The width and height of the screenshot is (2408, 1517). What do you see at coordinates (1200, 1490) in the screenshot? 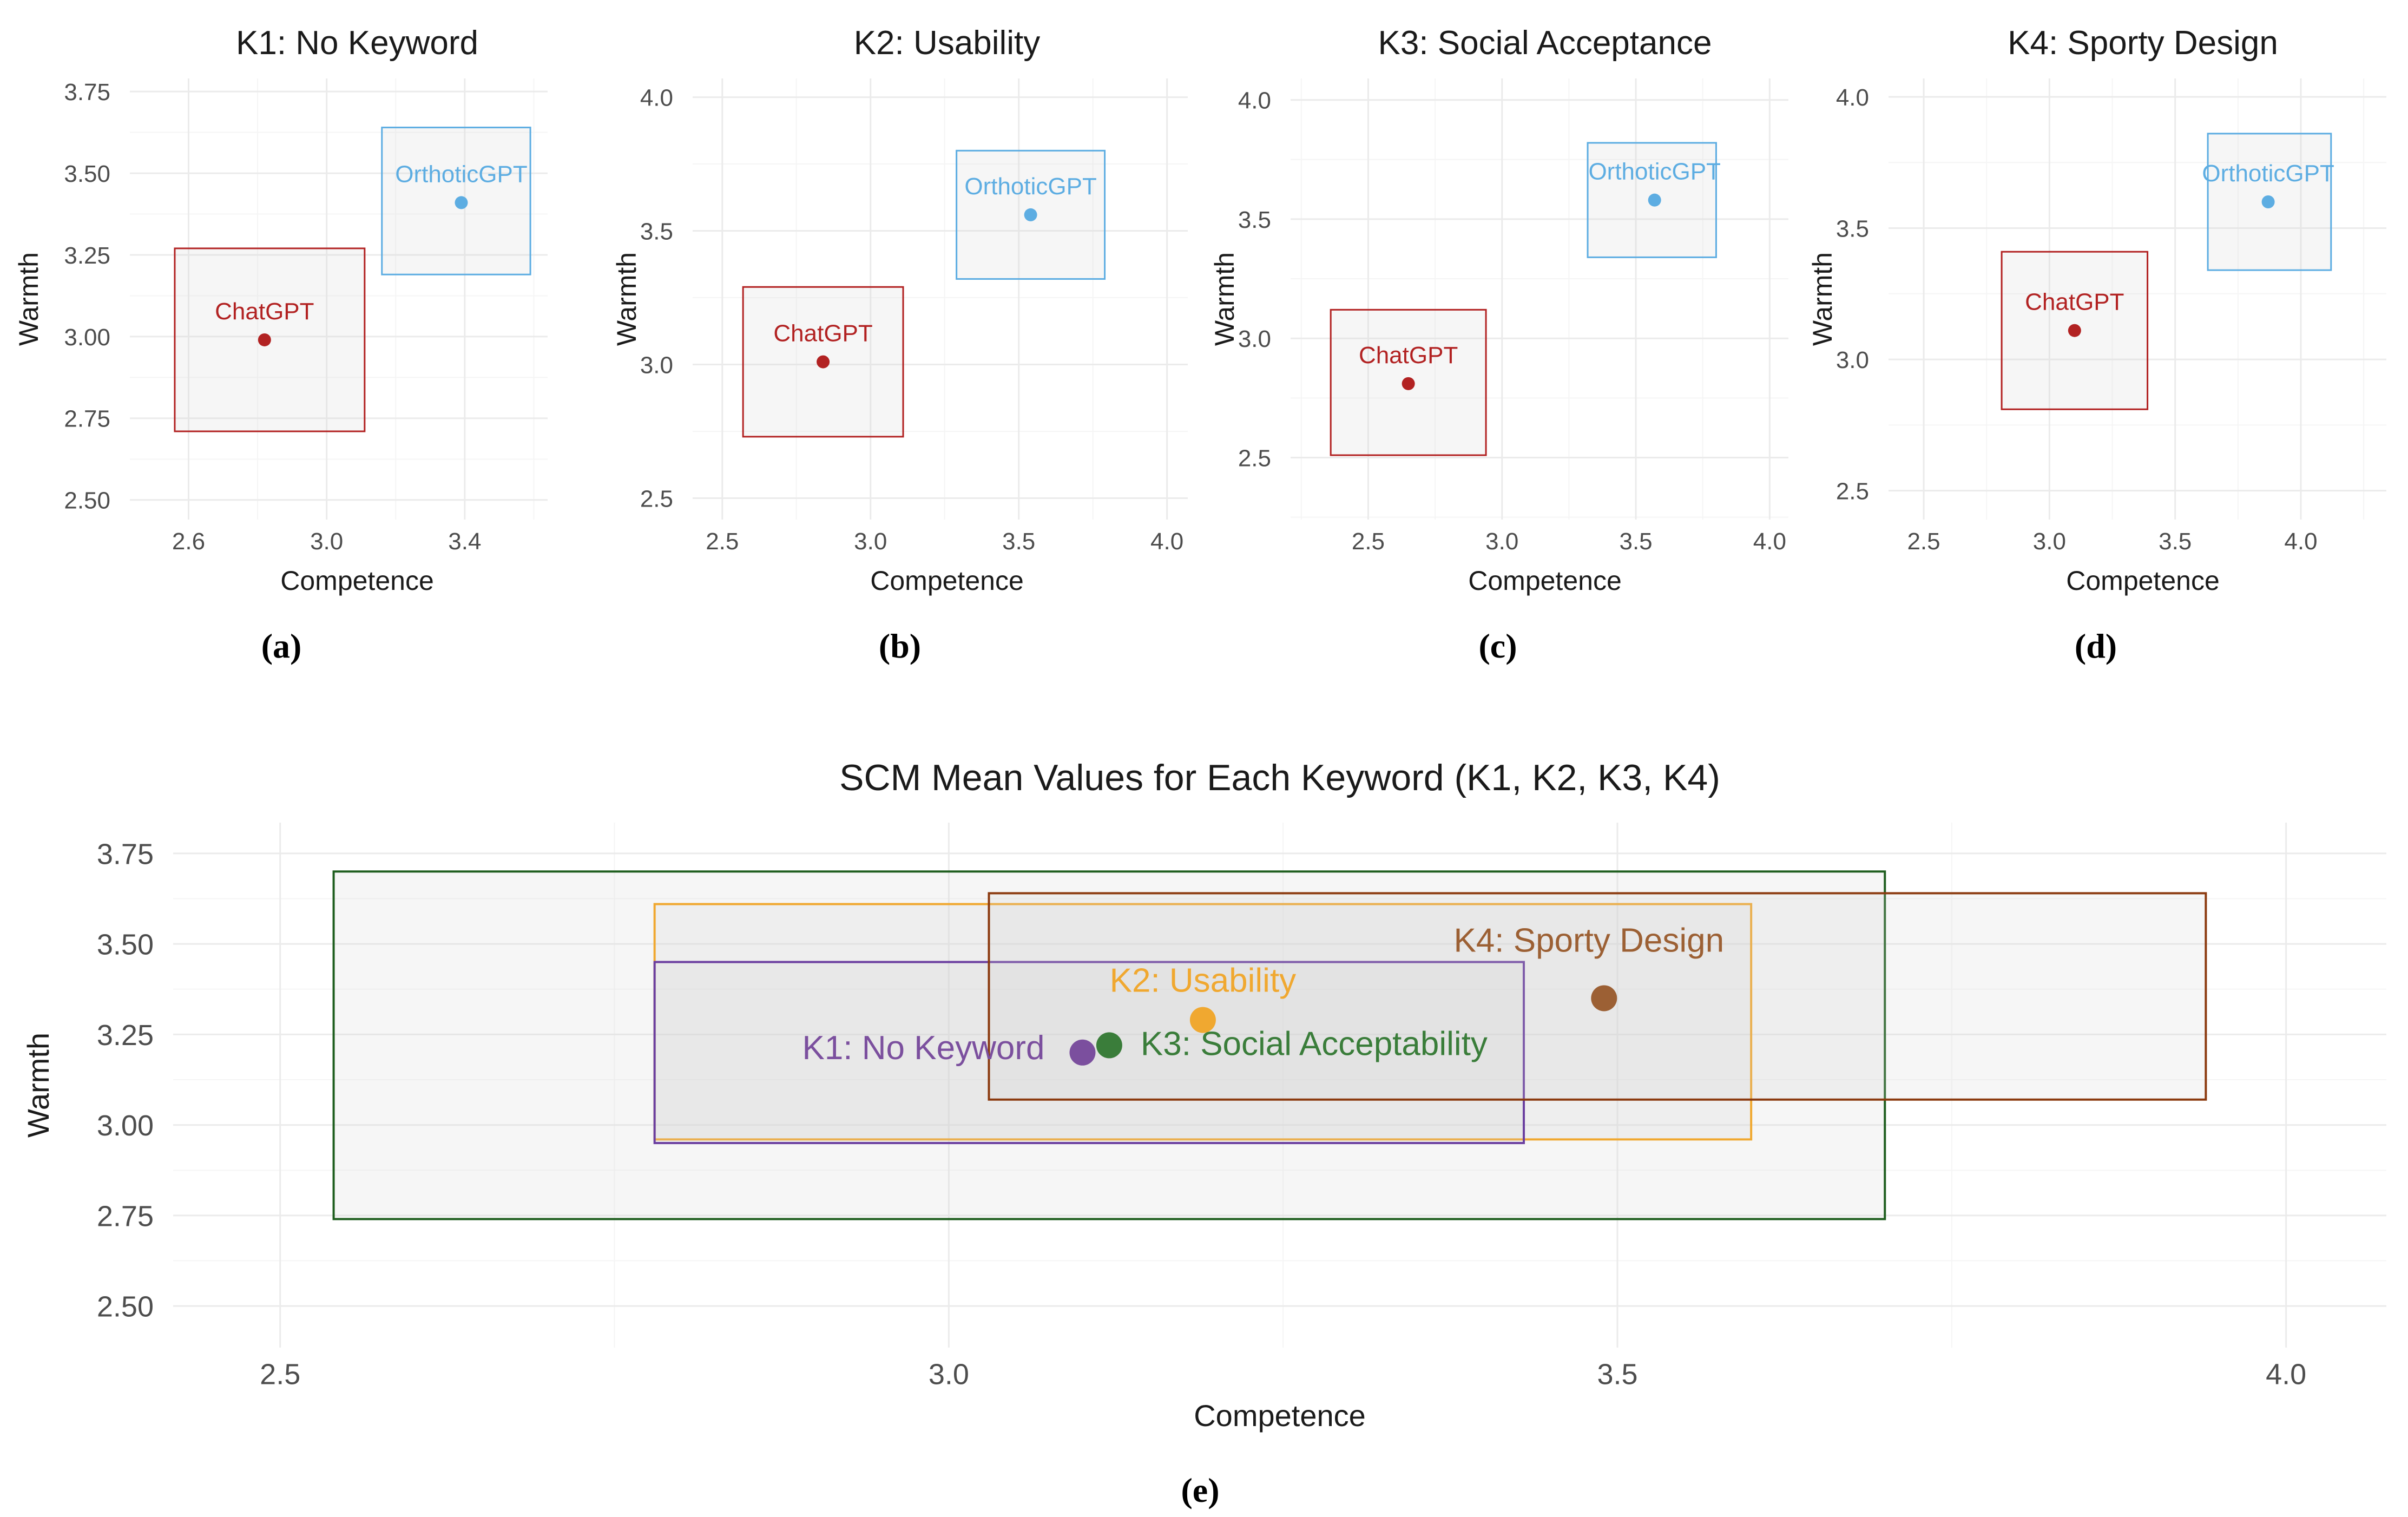
I see `panel-label: (e)` at bounding box center [1200, 1490].